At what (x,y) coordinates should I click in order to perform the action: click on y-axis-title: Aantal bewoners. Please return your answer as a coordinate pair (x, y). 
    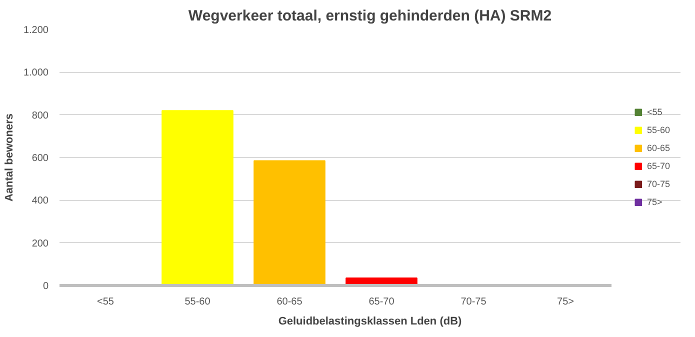
    Looking at the image, I should click on (9, 157).